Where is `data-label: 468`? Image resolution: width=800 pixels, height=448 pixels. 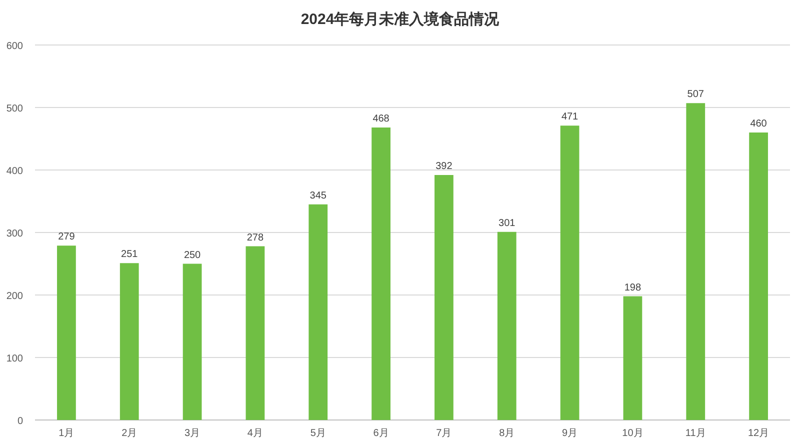
data-label: 468 is located at coordinates (381, 119).